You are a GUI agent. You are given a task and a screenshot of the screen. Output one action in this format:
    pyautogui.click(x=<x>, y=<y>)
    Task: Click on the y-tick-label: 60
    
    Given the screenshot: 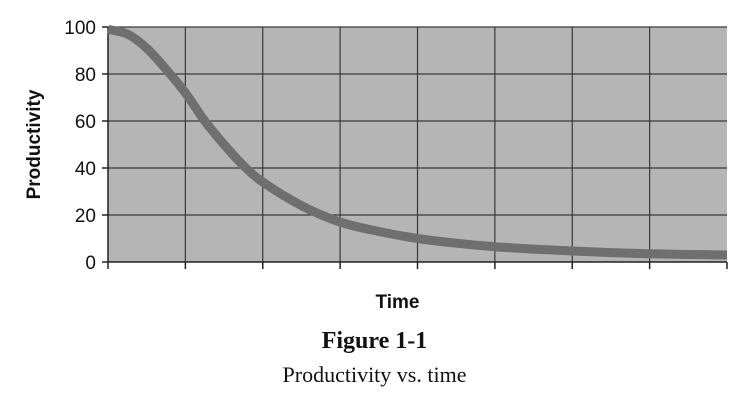 What is the action you would take?
    pyautogui.click(x=85, y=122)
    